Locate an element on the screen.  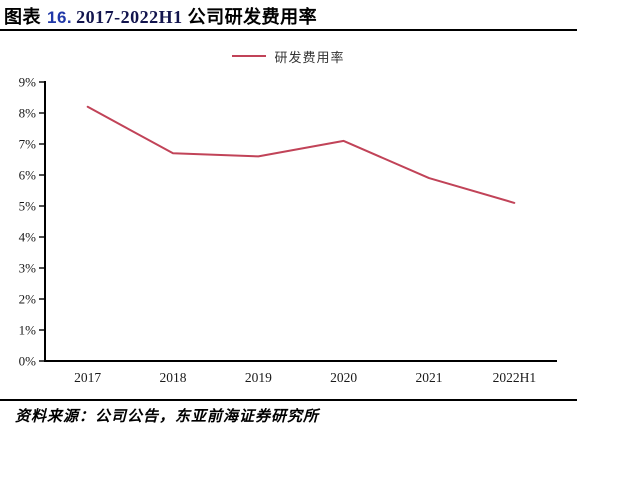
footer-divider-line is located at coordinates (288, 400).